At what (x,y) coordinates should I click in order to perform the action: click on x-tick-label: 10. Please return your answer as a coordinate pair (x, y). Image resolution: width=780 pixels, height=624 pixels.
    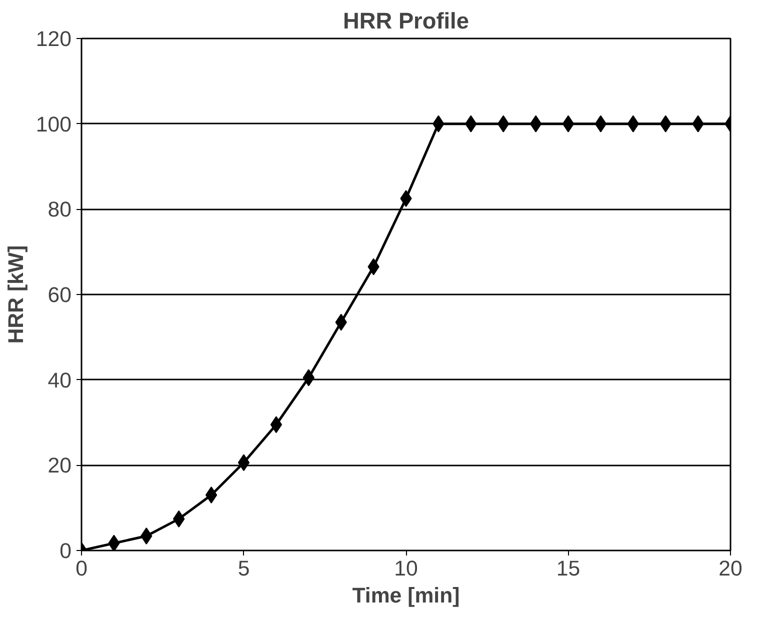
    Looking at the image, I should click on (406, 568).